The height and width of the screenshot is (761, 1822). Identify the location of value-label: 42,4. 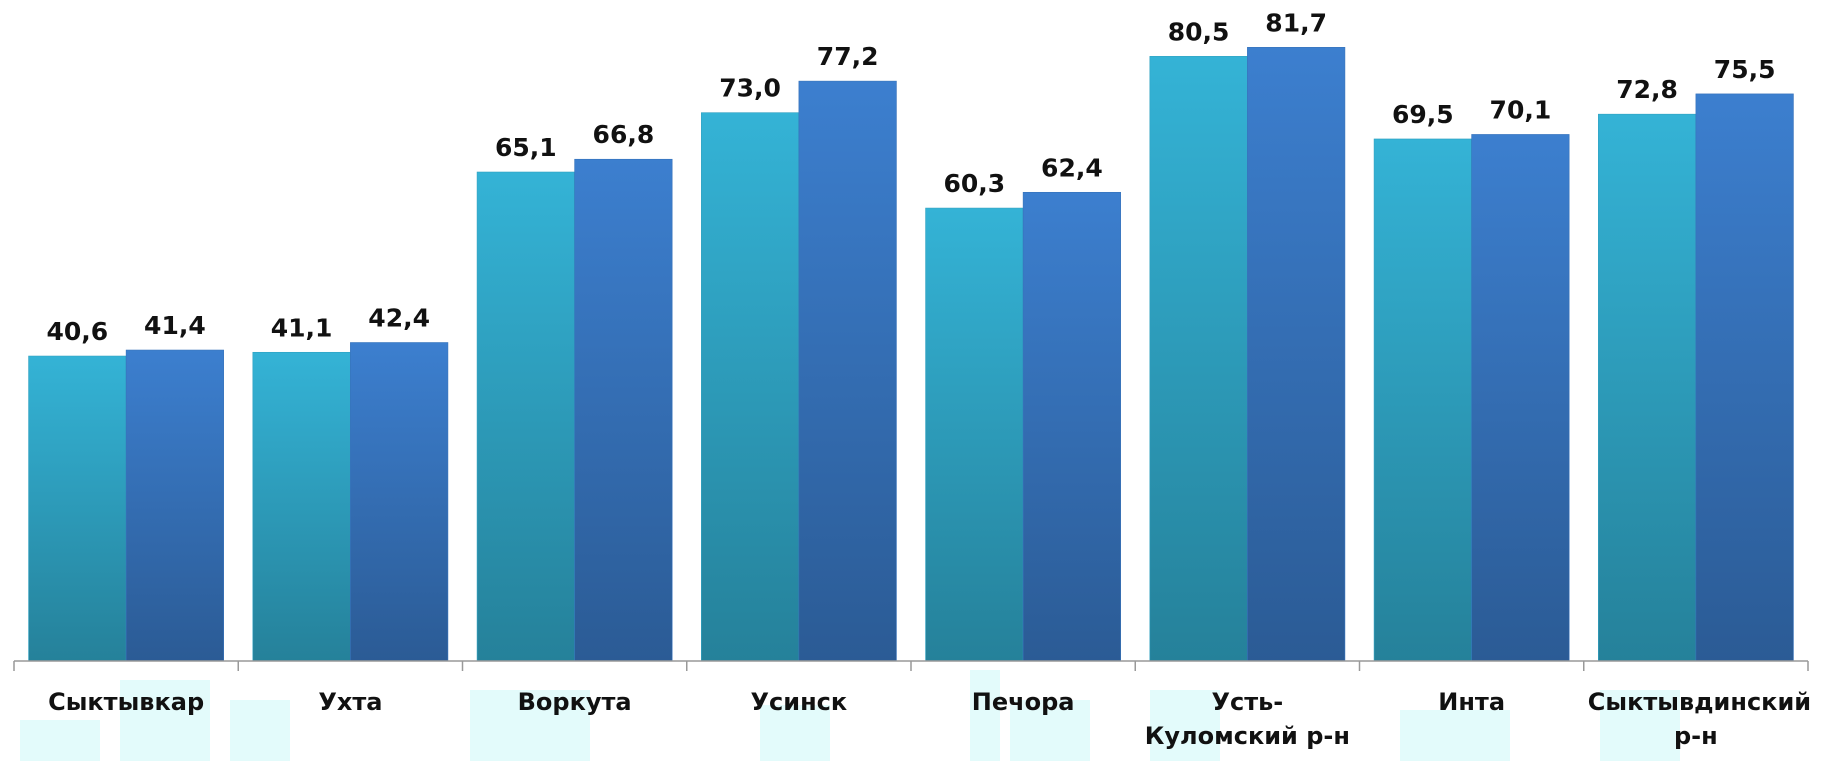
(399, 318).